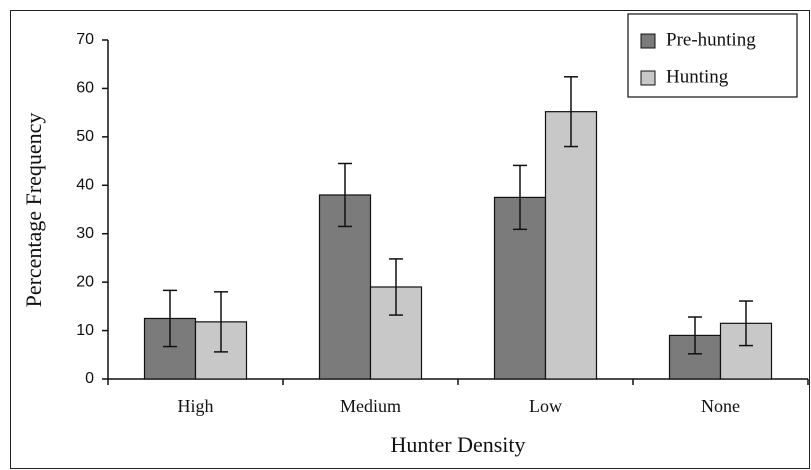 The image size is (811, 470). Describe the element at coordinates (571, 245) in the screenshot. I see `bar` at that location.